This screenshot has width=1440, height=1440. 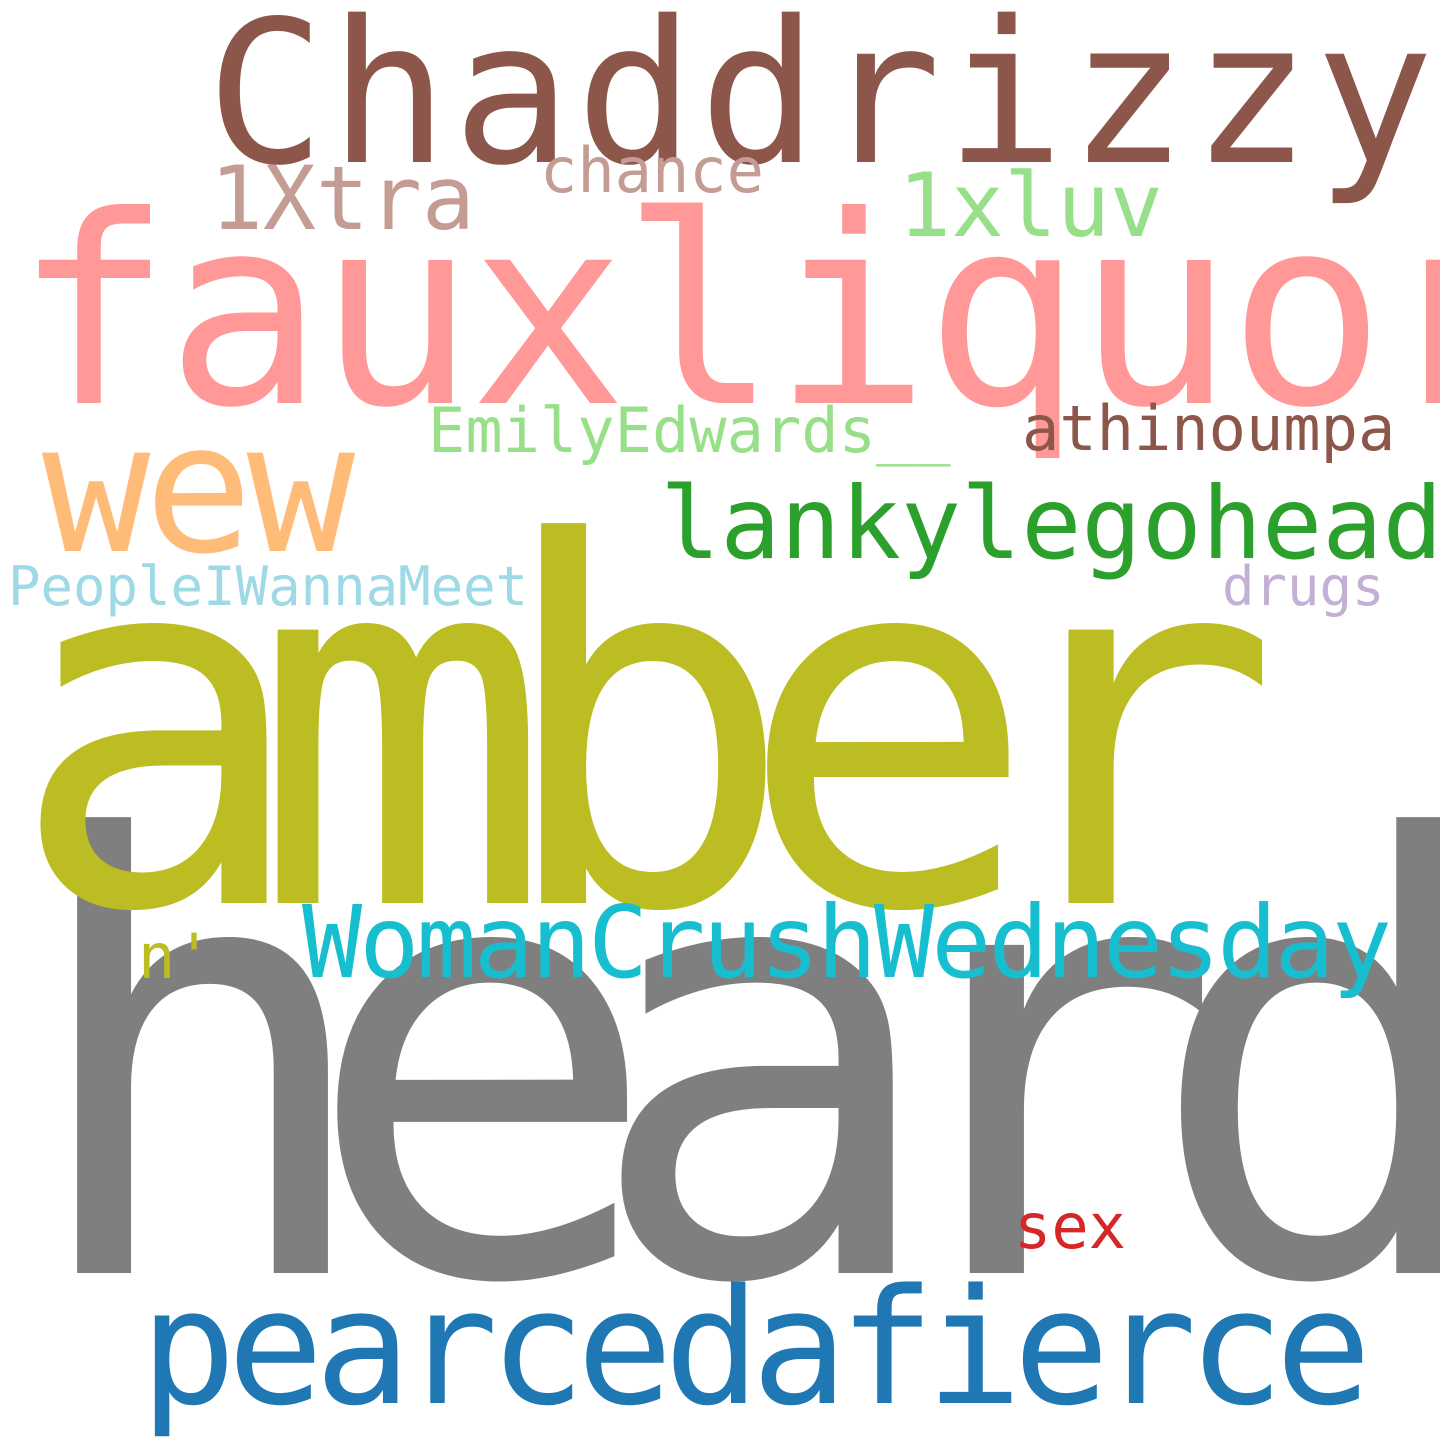 What do you see at coordinates (1070, 1226) in the screenshot?
I see `word-sex: sex` at bounding box center [1070, 1226].